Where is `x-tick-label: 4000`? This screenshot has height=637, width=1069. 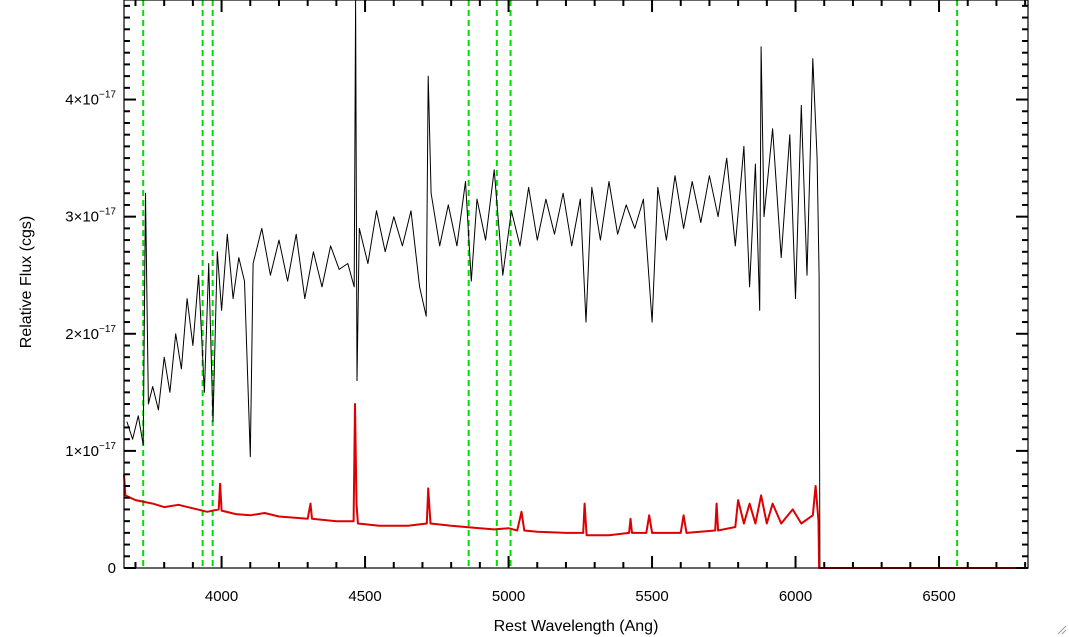 x-tick-label: 4000 is located at coordinates (221, 596).